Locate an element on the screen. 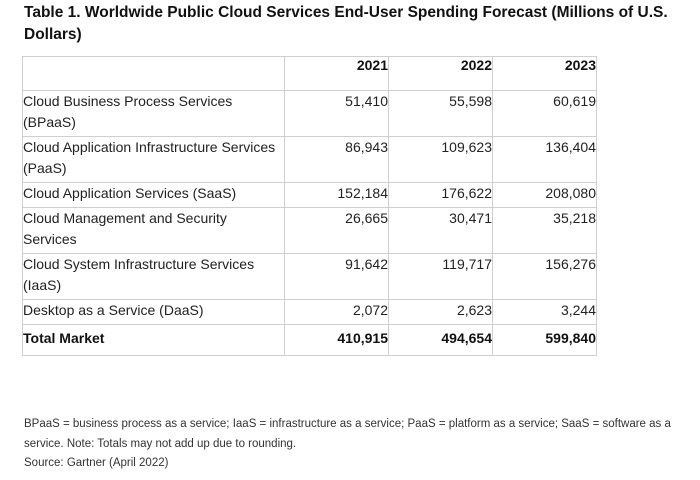 The height and width of the screenshot is (480, 700). total-value: 410,915 is located at coordinates (336, 340).